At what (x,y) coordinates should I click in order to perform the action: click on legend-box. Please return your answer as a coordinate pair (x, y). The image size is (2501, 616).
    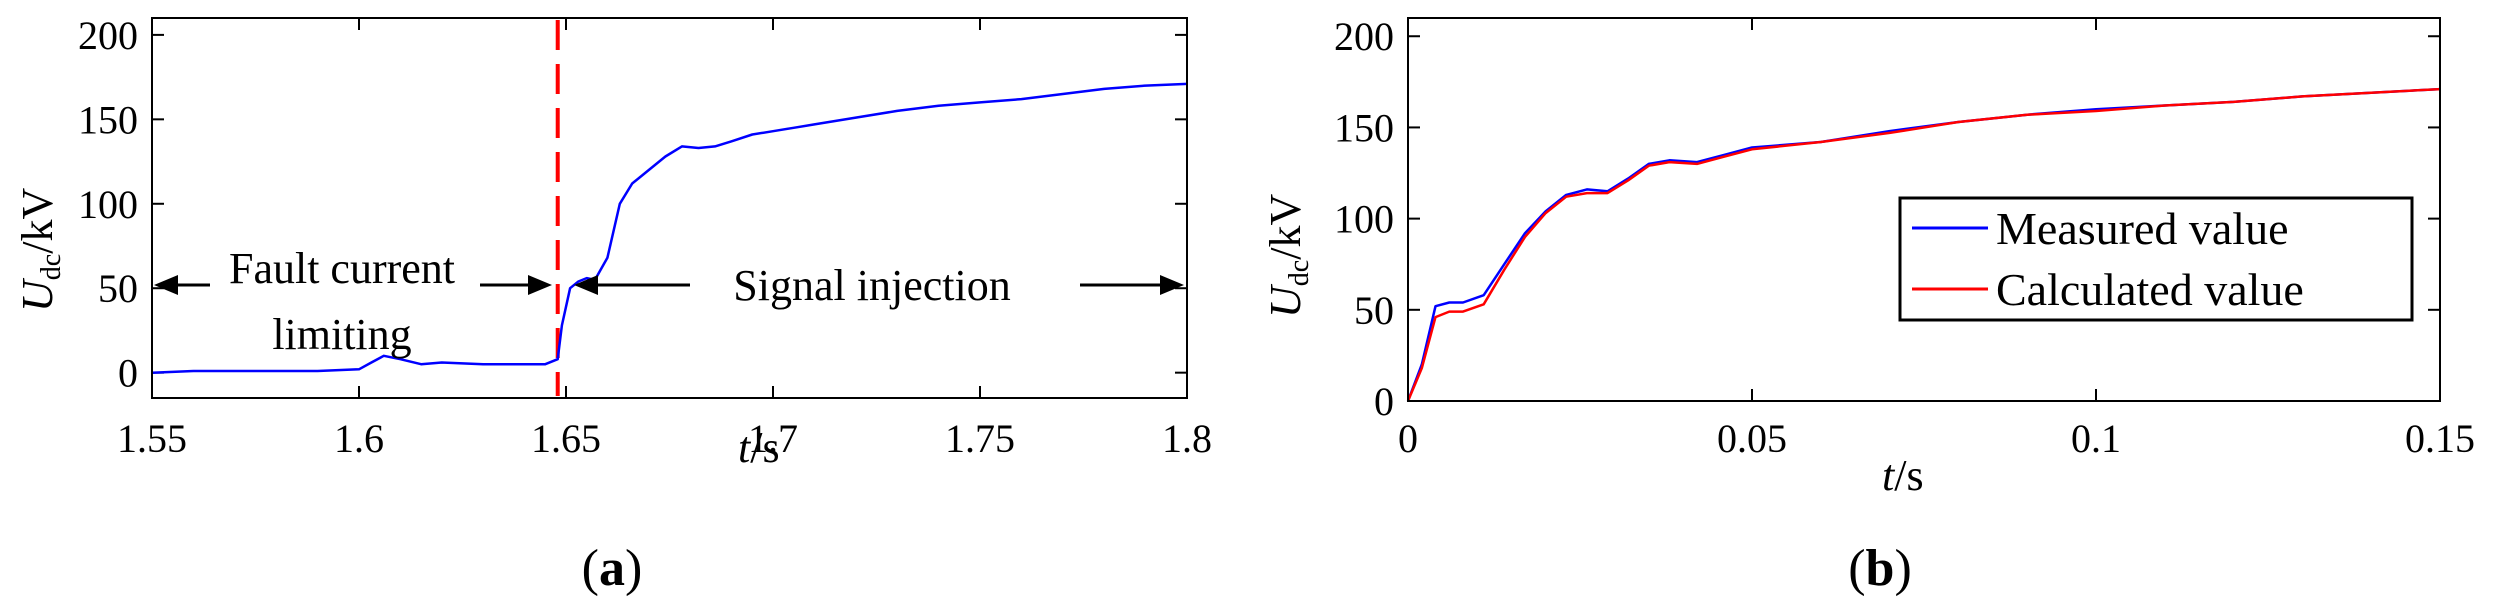
    Looking at the image, I should click on (2156, 259).